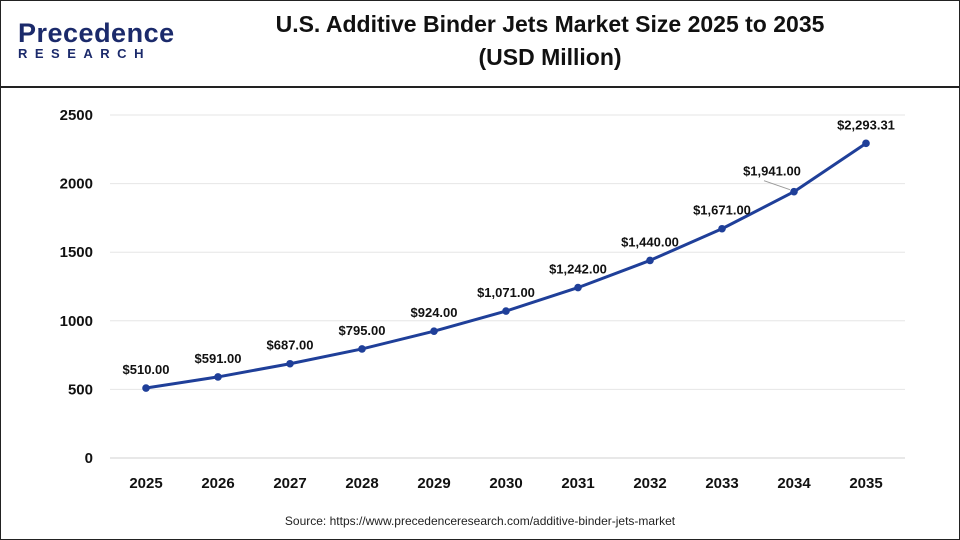 The image size is (960, 540). Describe the element at coordinates (722, 210) in the screenshot. I see `data-label: $1,671.00` at that location.